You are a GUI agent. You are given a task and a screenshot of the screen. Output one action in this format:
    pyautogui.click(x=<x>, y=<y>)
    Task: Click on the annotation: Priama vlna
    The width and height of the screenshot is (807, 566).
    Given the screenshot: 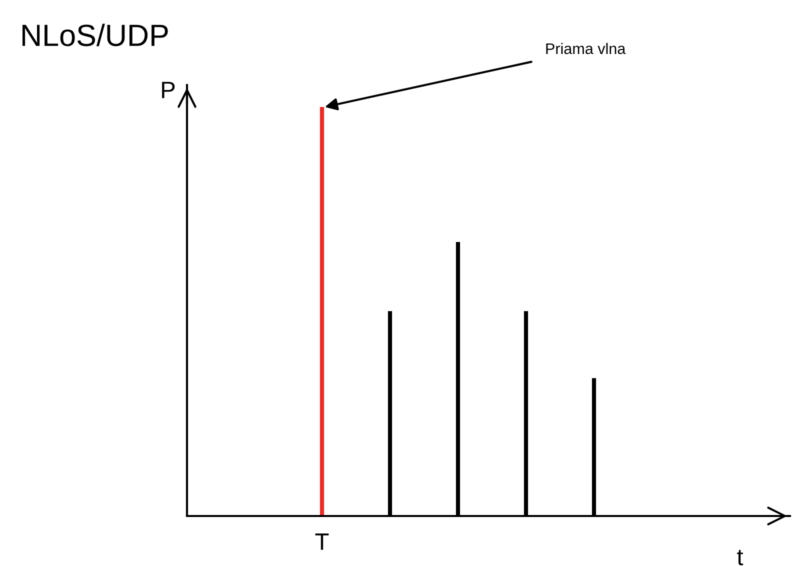 What is the action you would take?
    pyautogui.click(x=586, y=48)
    